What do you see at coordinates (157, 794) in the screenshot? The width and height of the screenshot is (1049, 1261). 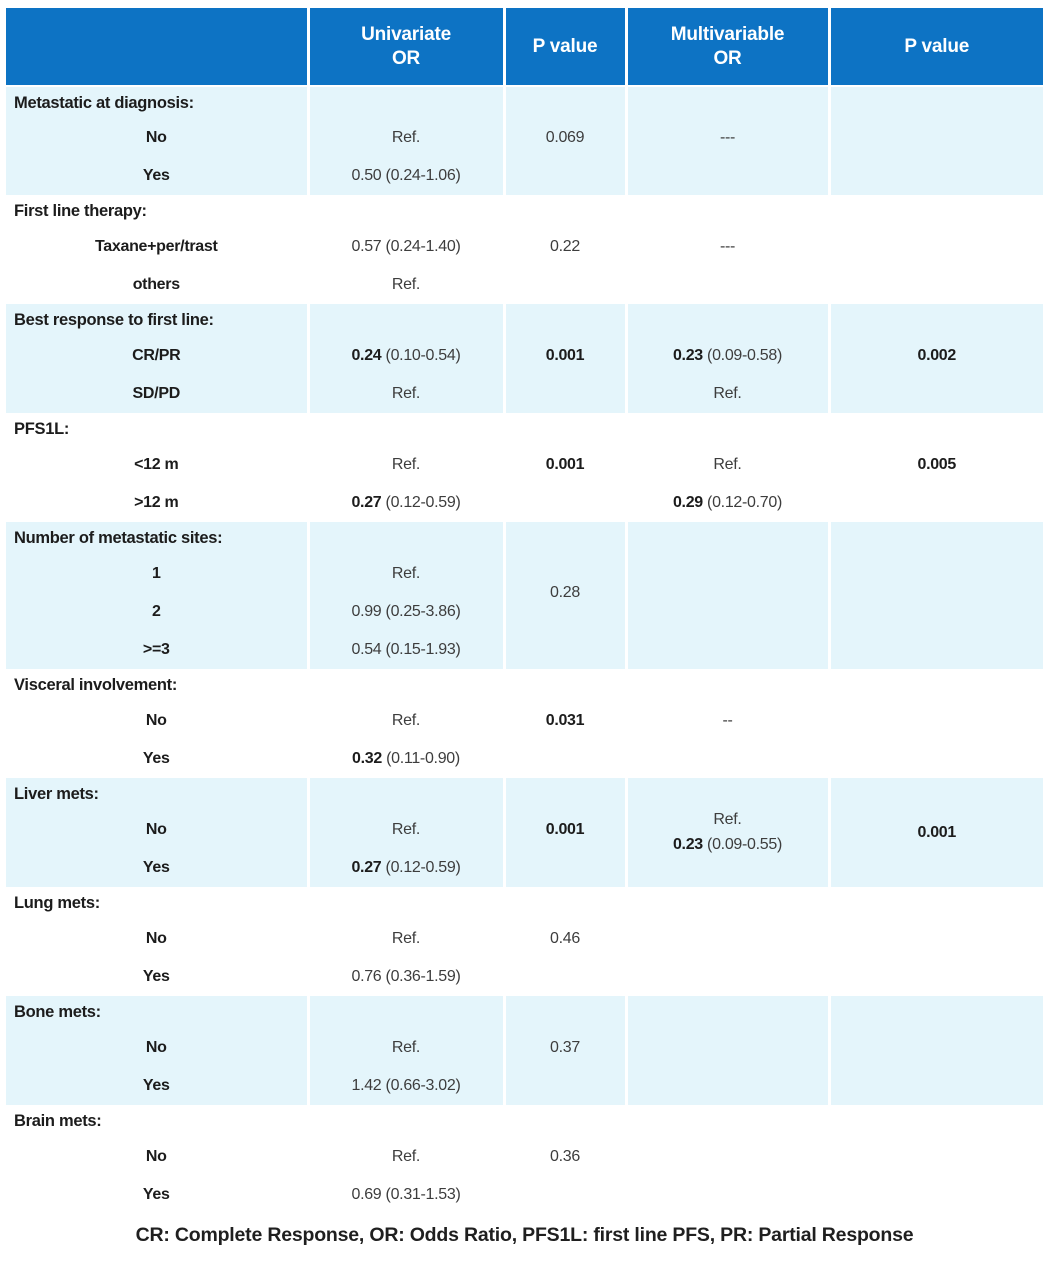 I see `group-label: Liver mets:` at bounding box center [157, 794].